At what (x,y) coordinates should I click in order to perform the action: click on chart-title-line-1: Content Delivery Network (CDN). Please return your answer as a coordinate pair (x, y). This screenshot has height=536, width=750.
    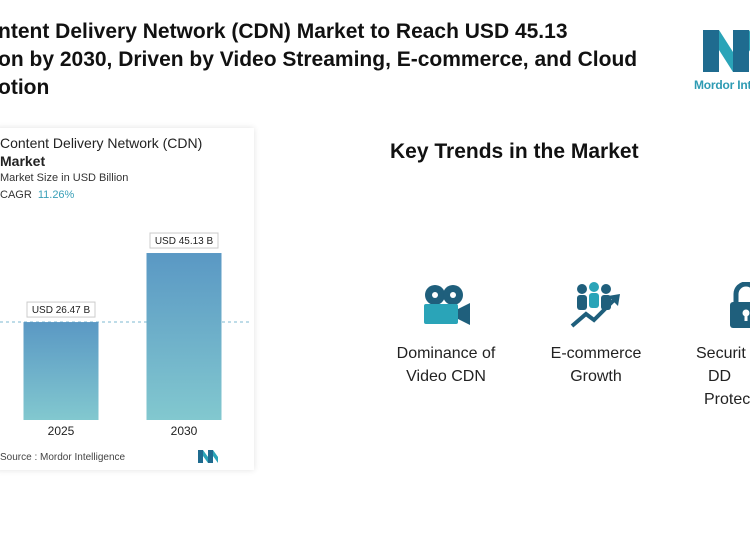
    Looking at the image, I should click on (101, 143).